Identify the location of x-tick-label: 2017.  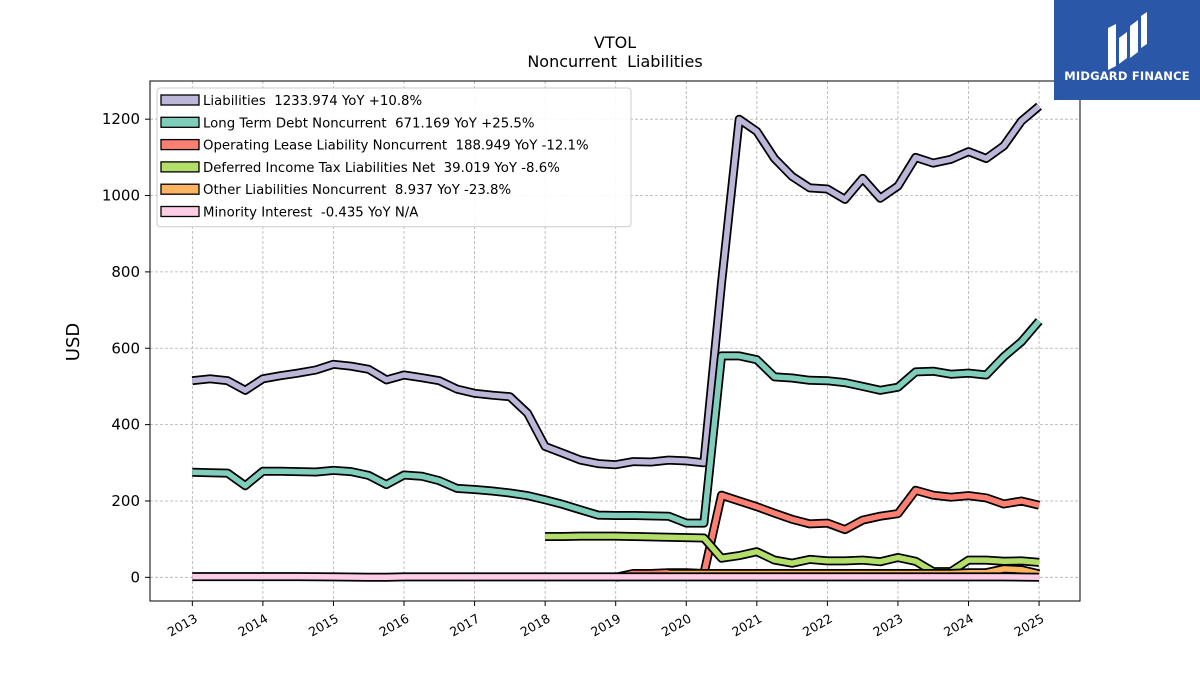
(464, 625).